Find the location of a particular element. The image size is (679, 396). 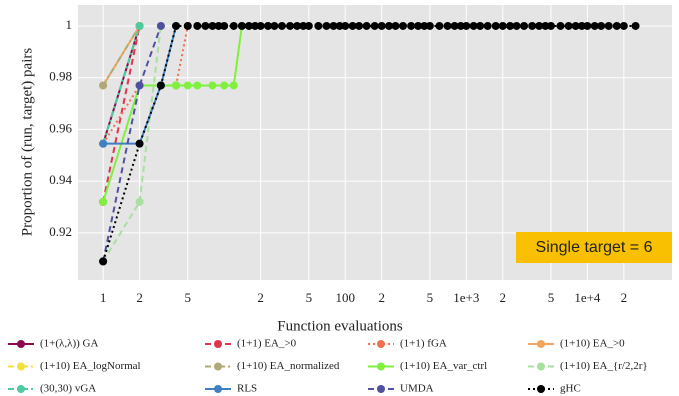

legend-label: (1+10) EA_>0 is located at coordinates (592, 344).